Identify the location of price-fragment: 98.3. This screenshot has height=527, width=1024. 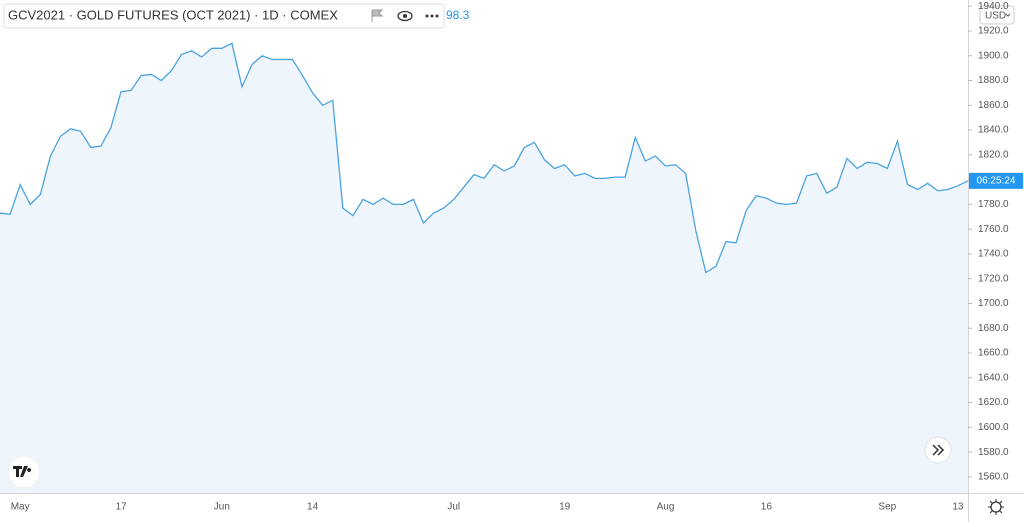
(458, 15).